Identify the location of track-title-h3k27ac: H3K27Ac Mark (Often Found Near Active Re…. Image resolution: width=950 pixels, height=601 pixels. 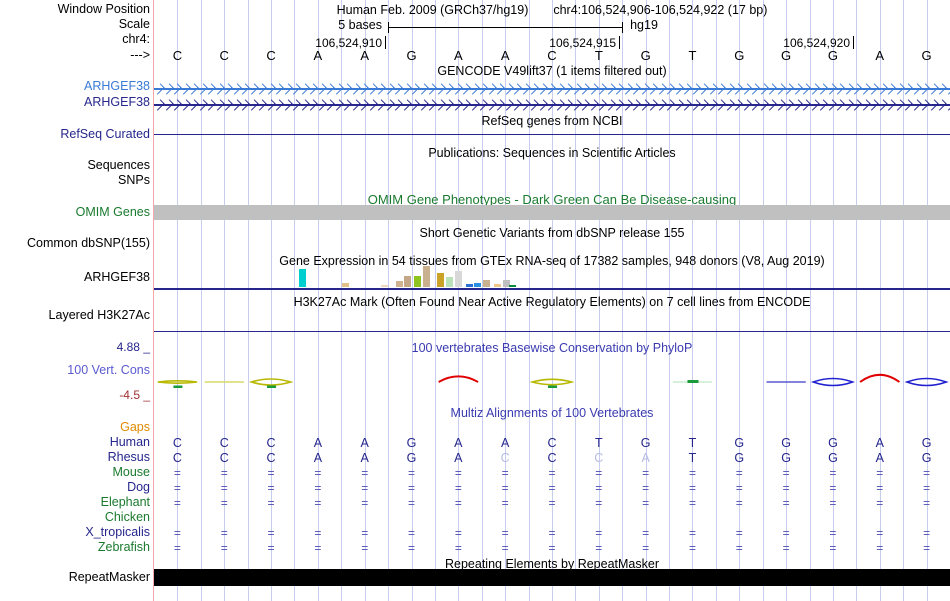
(552, 302).